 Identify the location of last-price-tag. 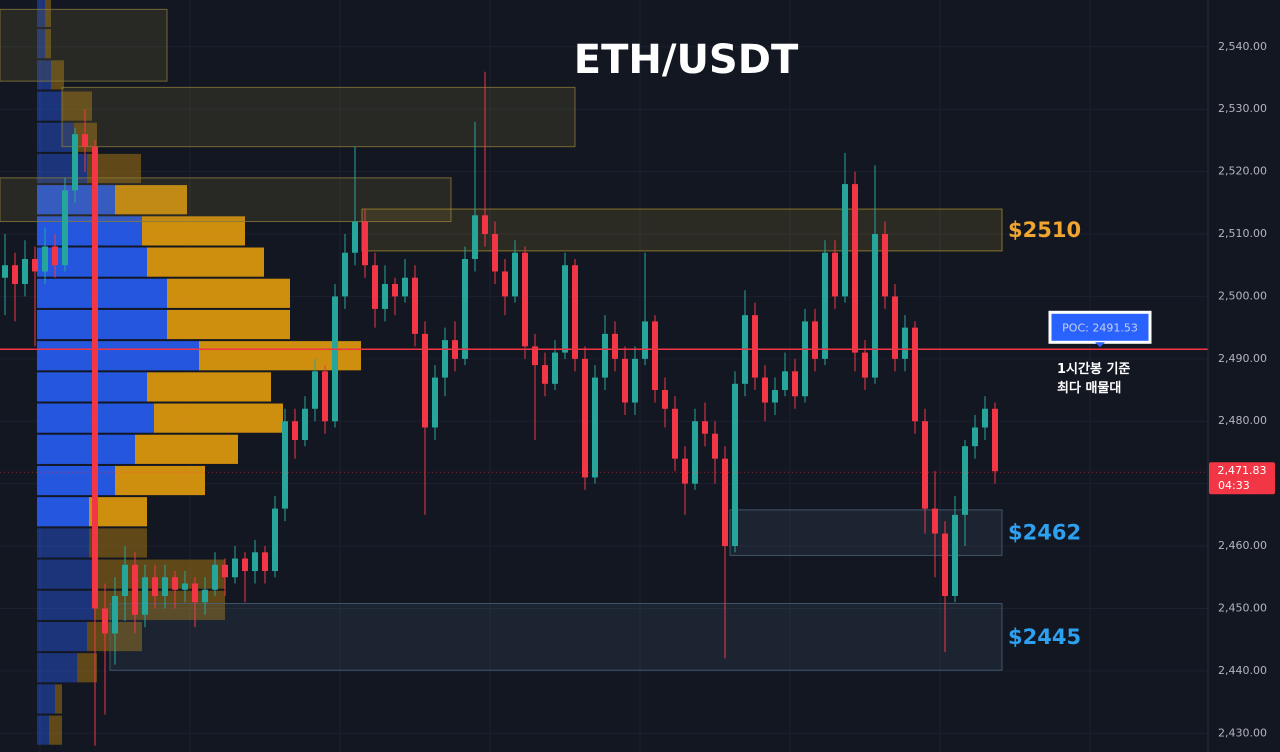
(1242, 478).